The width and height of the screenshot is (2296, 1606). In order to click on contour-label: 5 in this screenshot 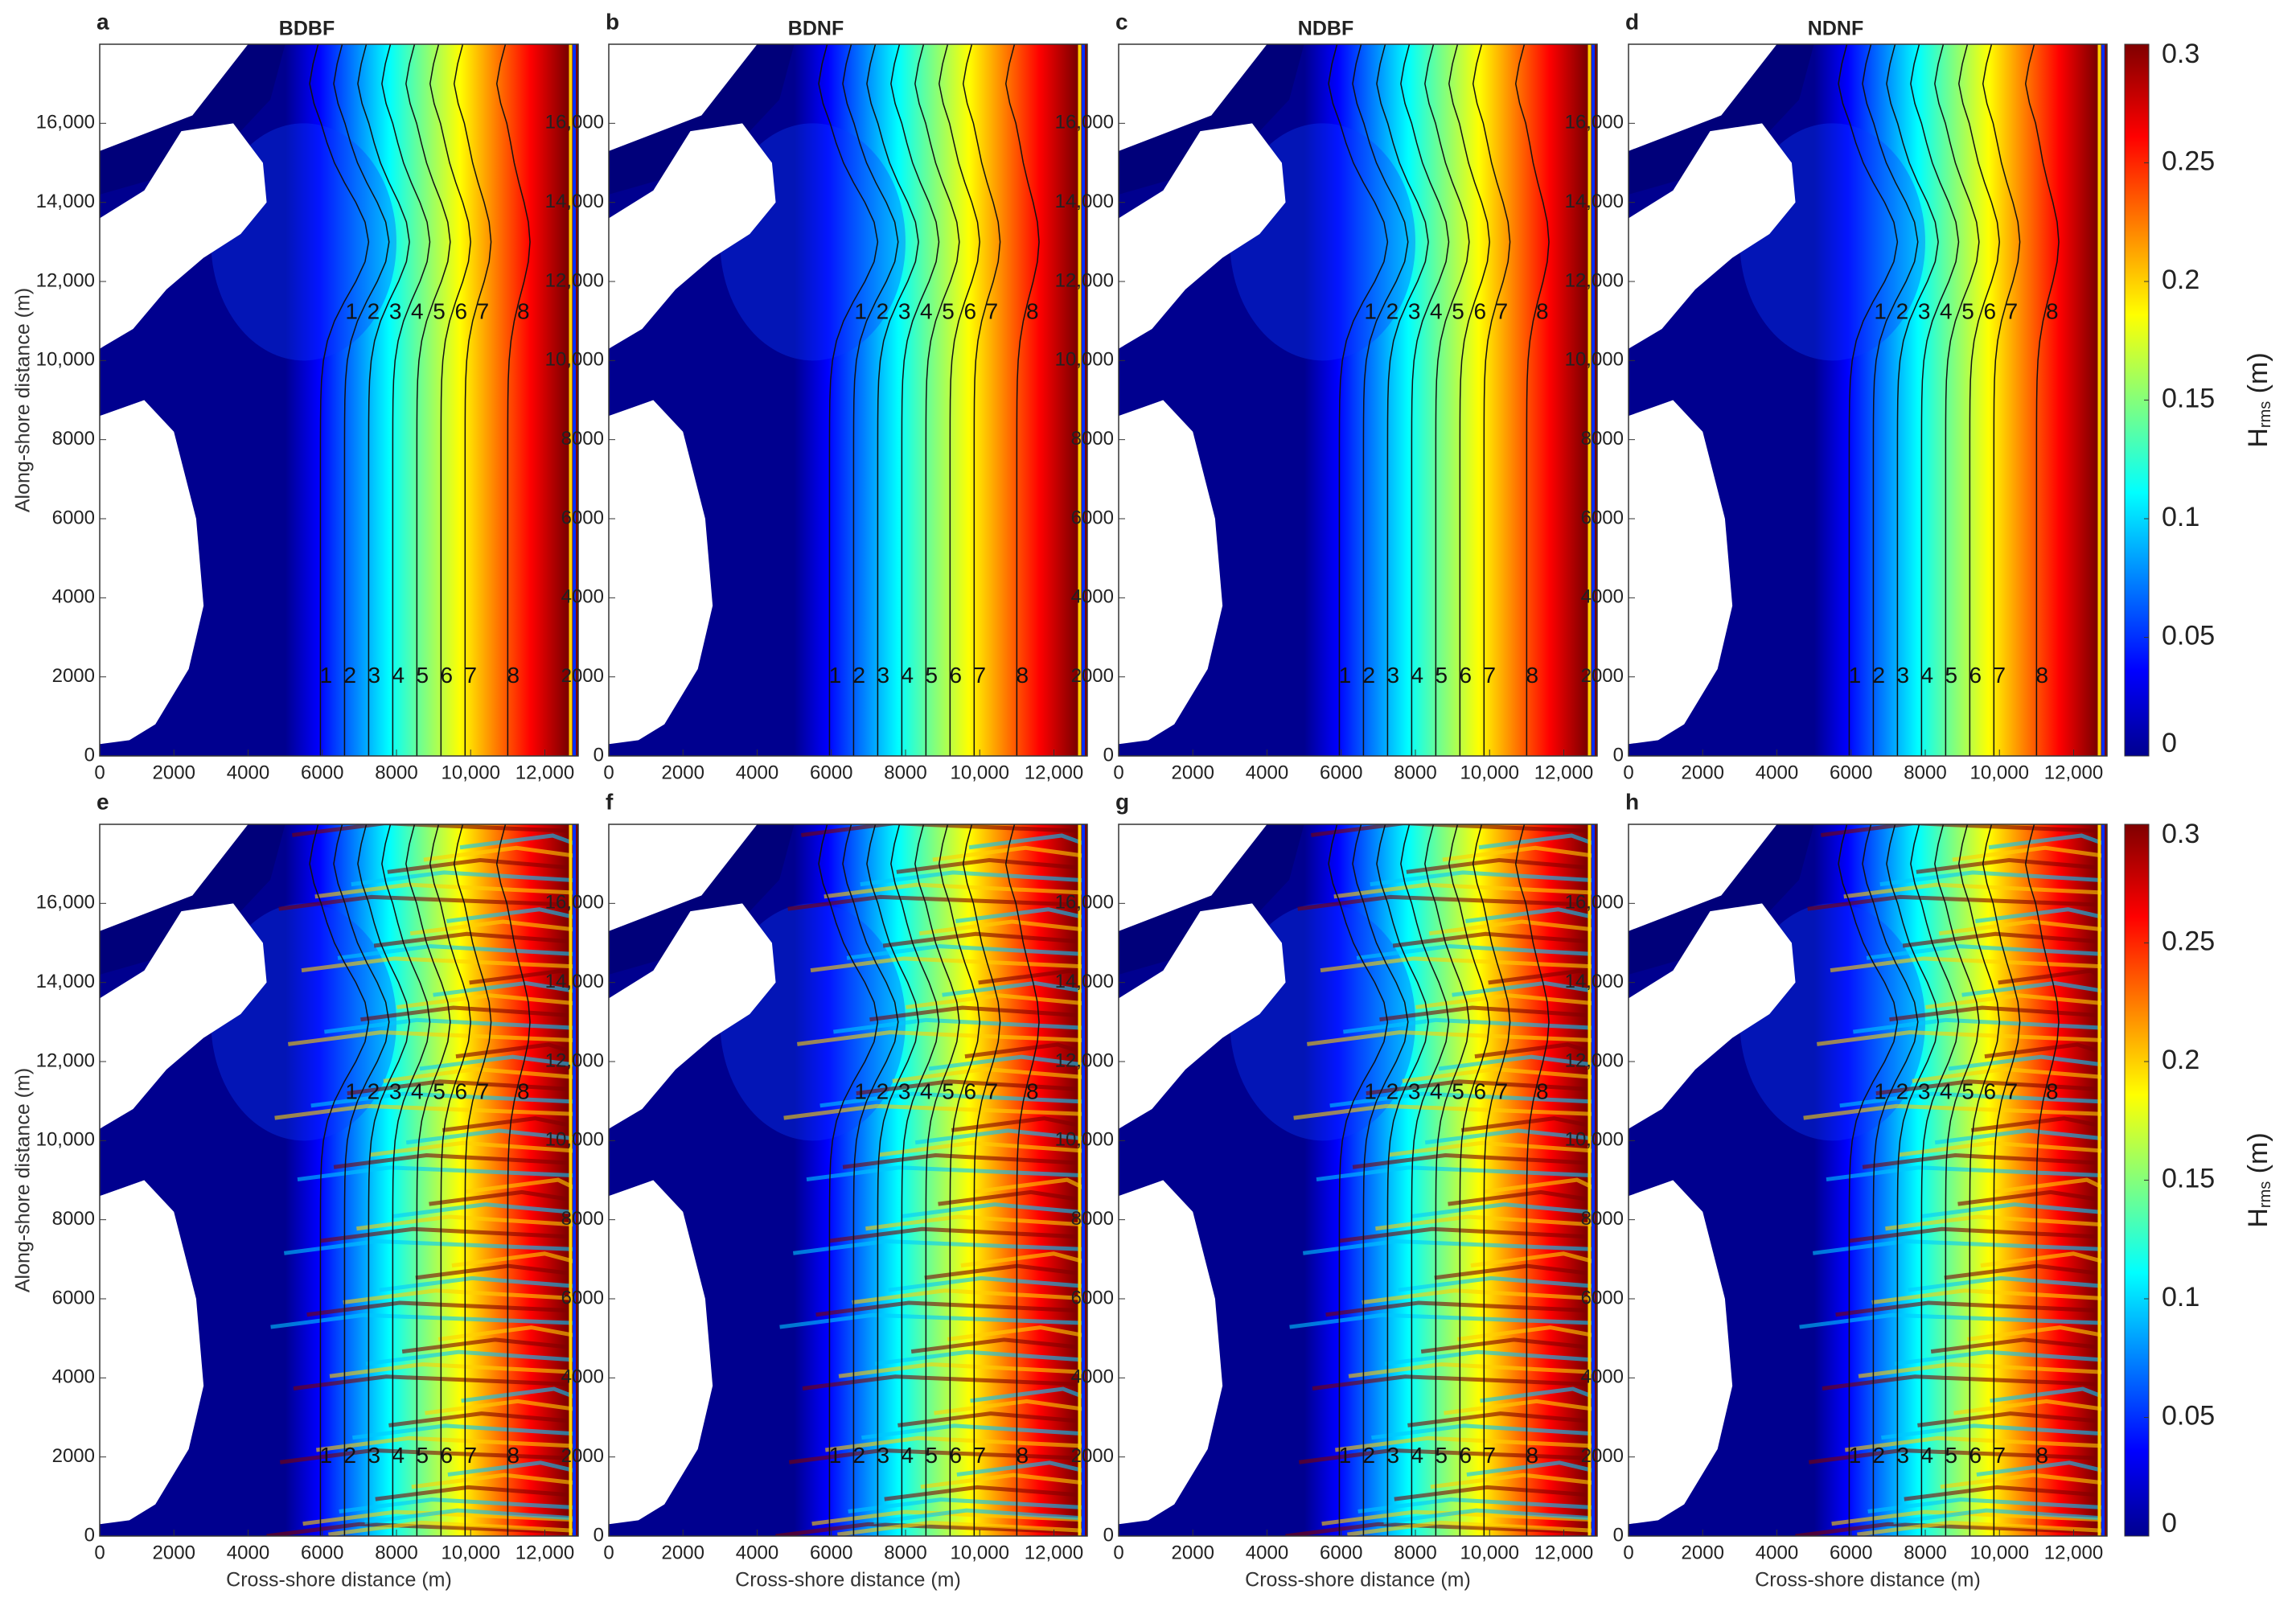, I will do `click(931, 675)`.